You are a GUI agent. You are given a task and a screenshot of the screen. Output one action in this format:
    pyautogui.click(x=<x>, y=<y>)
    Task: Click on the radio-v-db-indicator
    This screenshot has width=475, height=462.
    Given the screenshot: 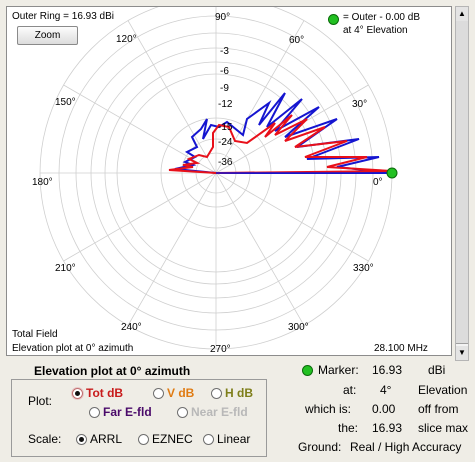 What is the action you would take?
    pyautogui.click(x=158, y=393)
    